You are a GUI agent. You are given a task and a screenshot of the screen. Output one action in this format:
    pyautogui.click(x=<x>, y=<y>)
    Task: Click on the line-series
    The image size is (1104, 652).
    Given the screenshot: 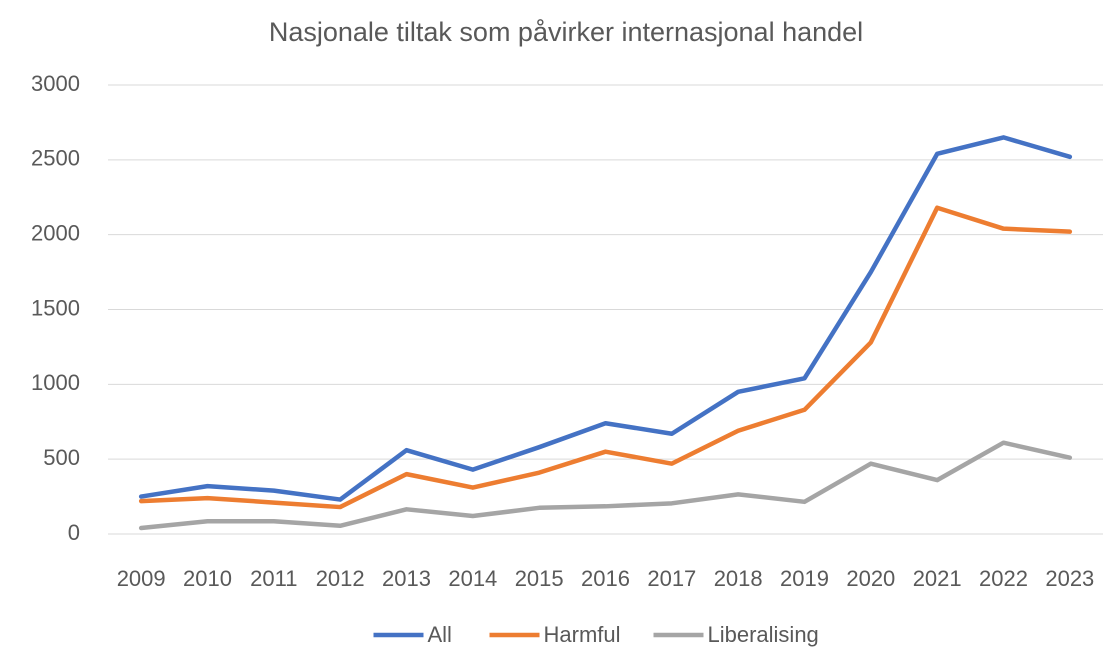 What is the action you would take?
    pyautogui.click(x=605, y=485)
    